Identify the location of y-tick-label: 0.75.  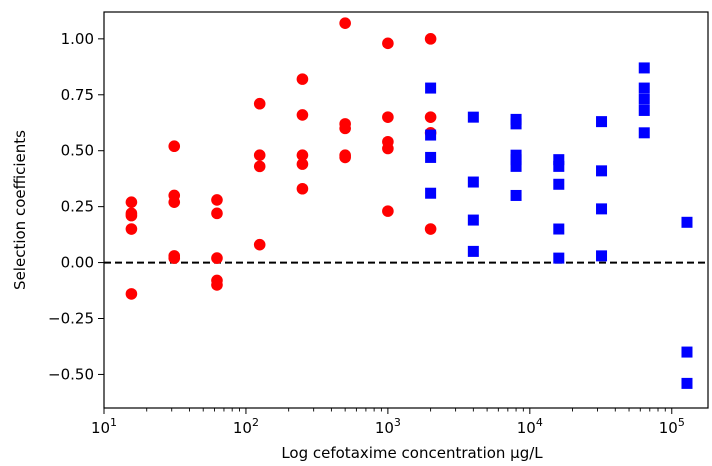
(77, 95).